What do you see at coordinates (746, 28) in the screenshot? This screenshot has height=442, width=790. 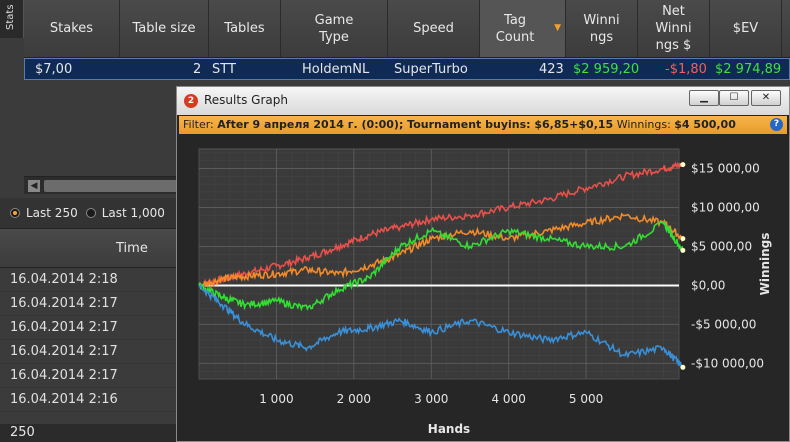 I see `col-header-ev: $EV` at bounding box center [746, 28].